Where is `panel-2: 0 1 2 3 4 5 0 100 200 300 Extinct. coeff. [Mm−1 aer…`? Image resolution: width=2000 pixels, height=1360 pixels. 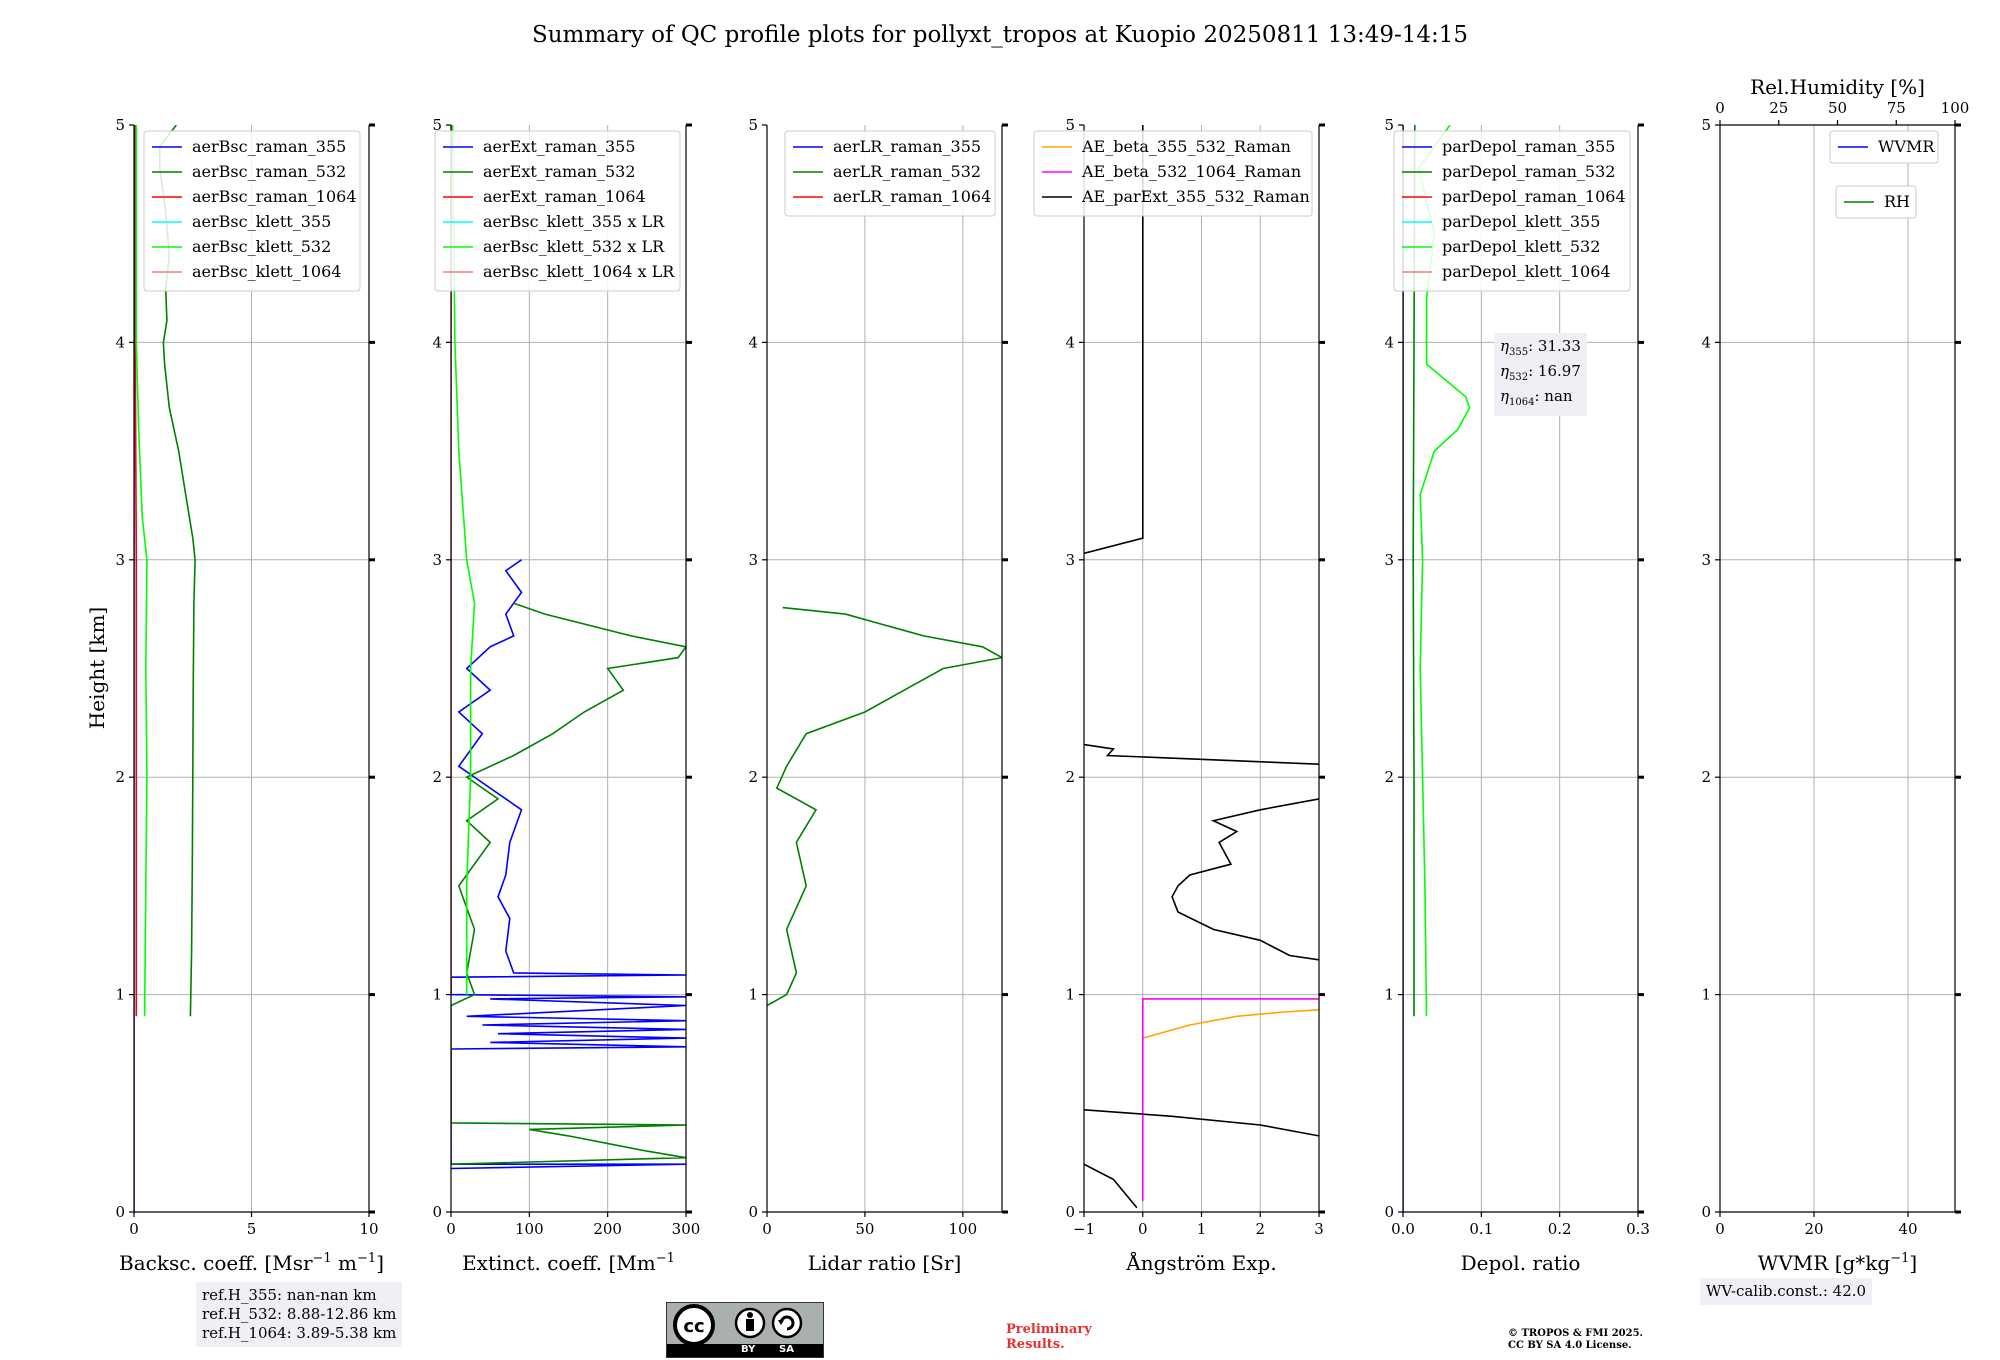 panel-2: 0 1 2 3 4 5 0 100 200 300 Extinct. coeff. [Mm−1 aer… is located at coordinates (566, 695).